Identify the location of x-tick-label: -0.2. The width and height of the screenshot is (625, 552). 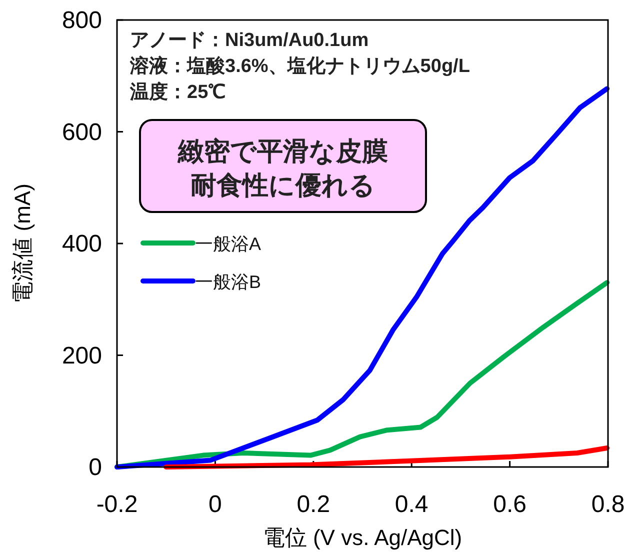
(117, 504).